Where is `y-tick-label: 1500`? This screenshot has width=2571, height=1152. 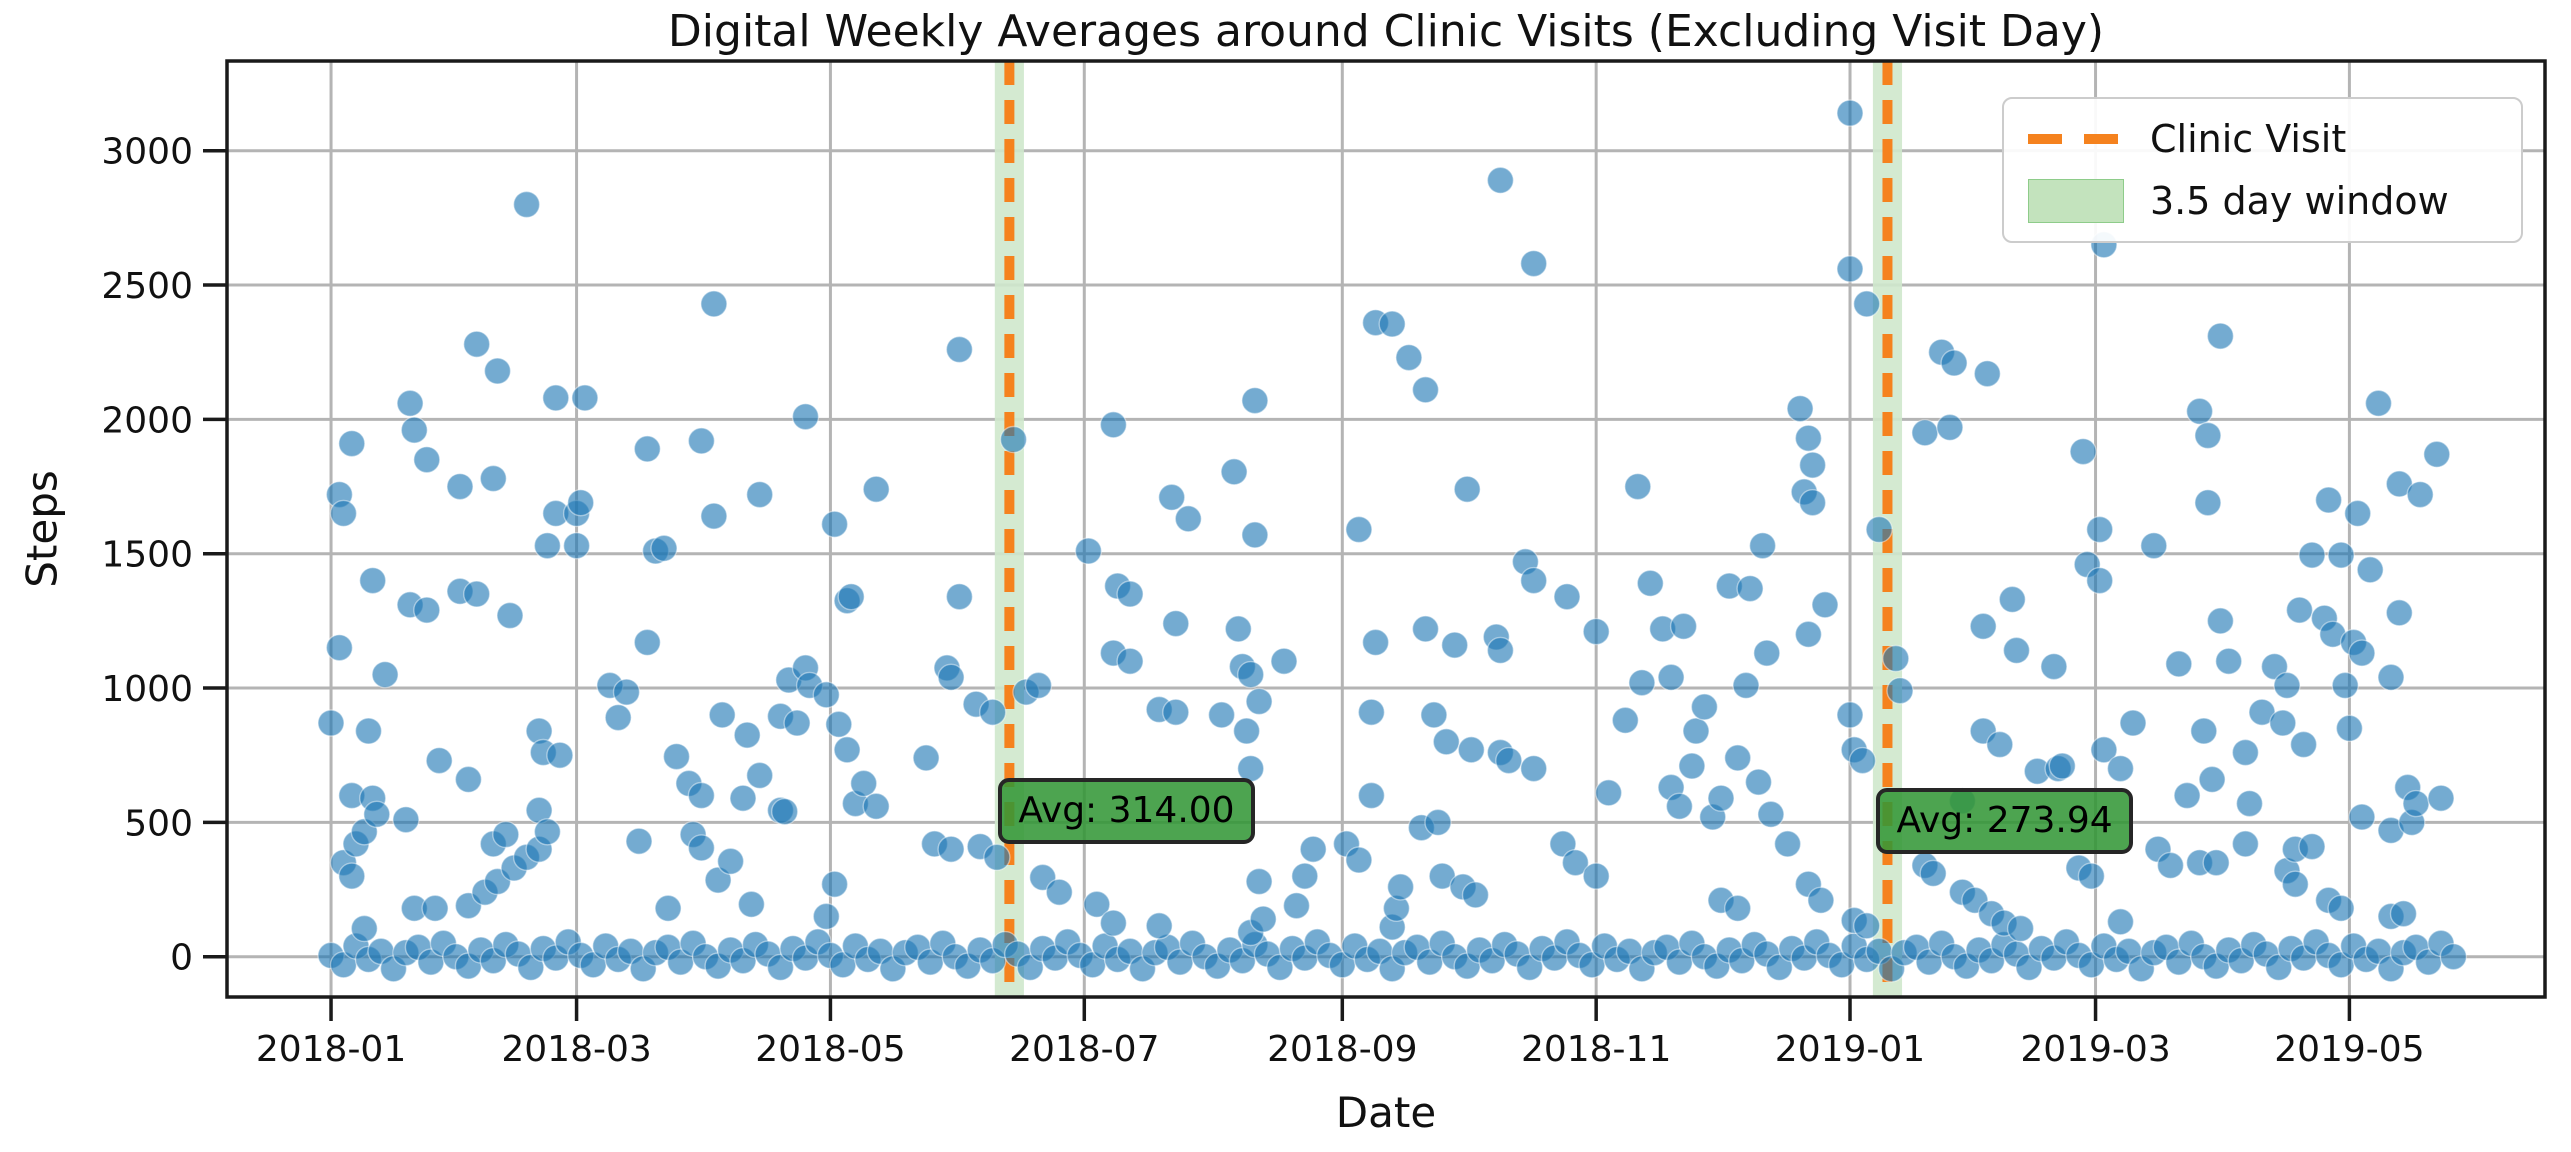
y-tick-label: 1500 is located at coordinates (147, 555).